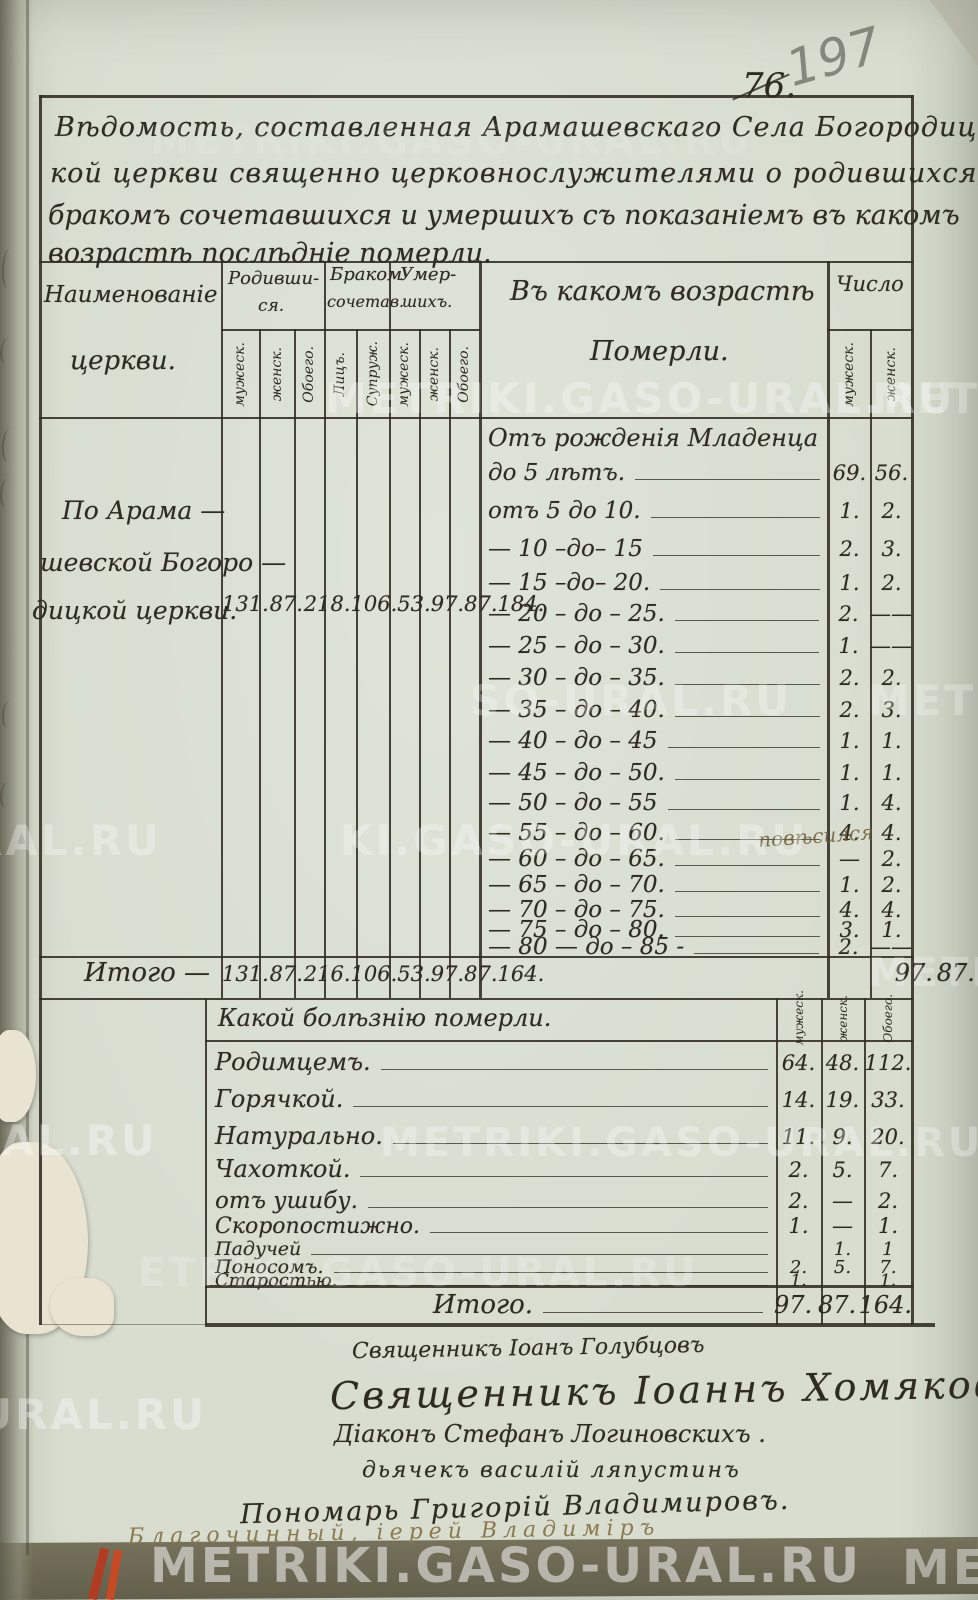 Image resolution: width=978 pixels, height=1600 pixels. I want to click on disease-label: Чахоткой., so click(283, 1169).